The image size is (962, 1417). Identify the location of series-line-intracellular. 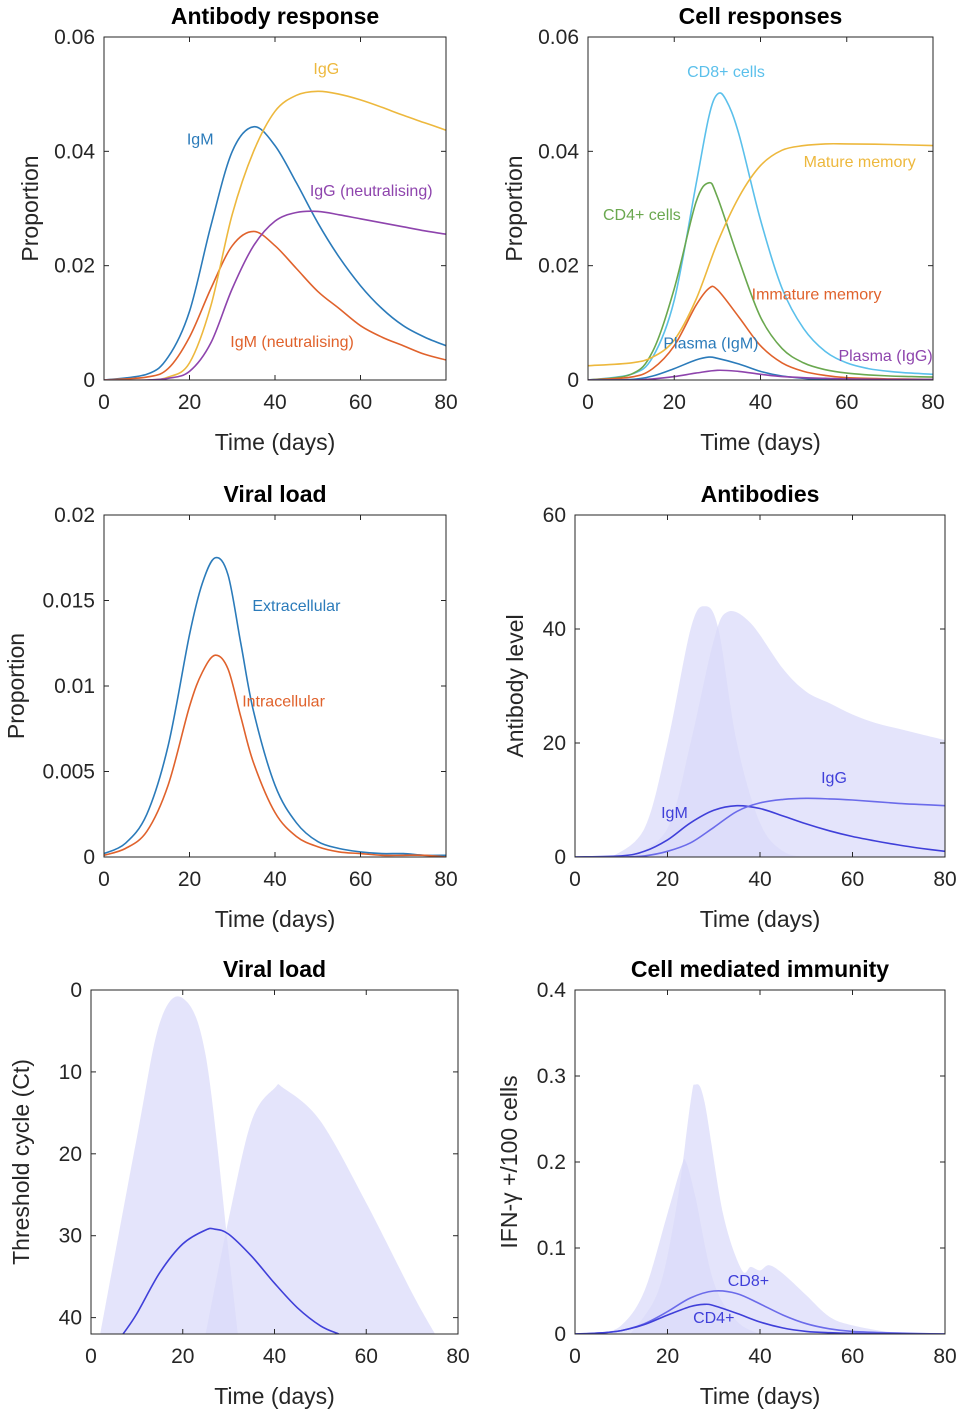
(275, 755).